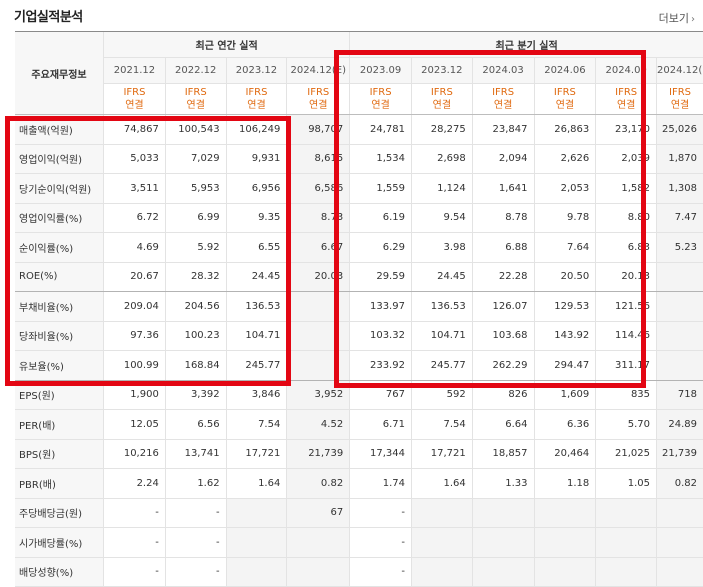 This screenshot has height=587, width=703. Describe the element at coordinates (318, 424) in the screenshot. I see `table-cell: 4.52` at that location.